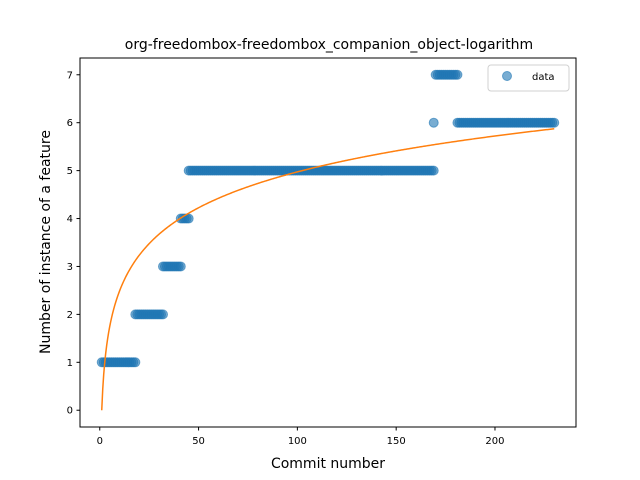 Image resolution: width=640 pixels, height=480 pixels. What do you see at coordinates (70, 219) in the screenshot?
I see `y-tick-label: 4` at bounding box center [70, 219].